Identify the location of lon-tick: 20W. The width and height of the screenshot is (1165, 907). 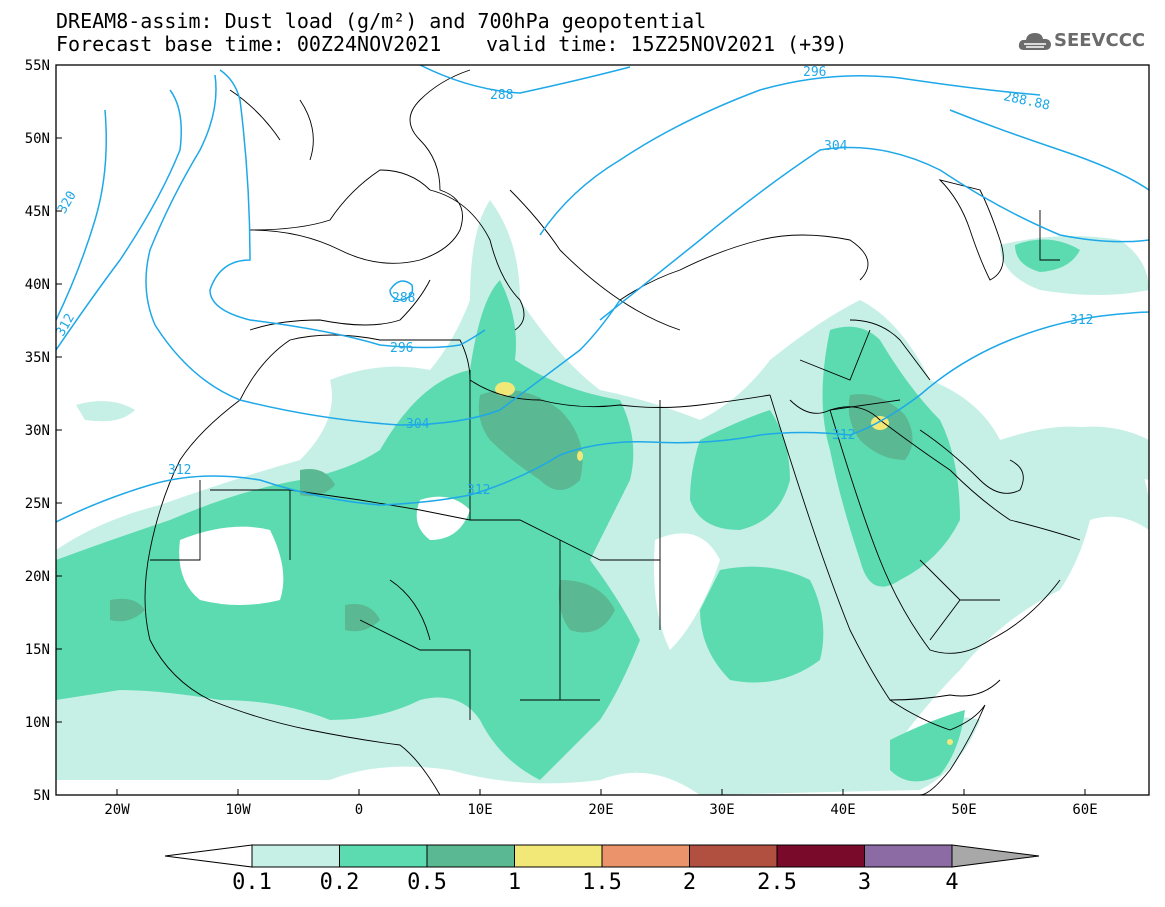
(117, 803).